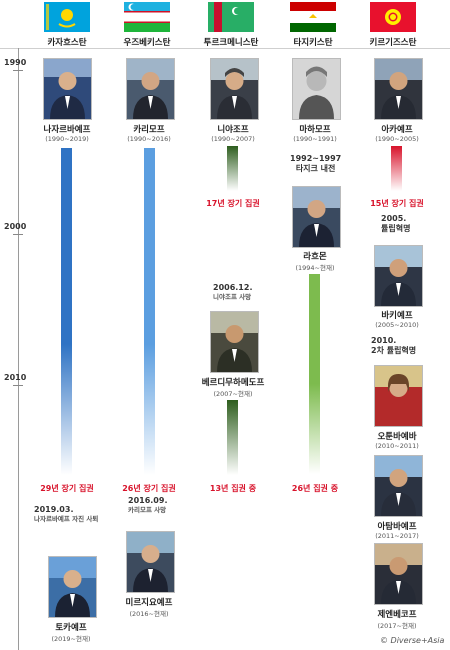 Image resolution: width=450 pixels, height=650 pixels. I want to click on portrait-nazarbayev, so click(67, 89).